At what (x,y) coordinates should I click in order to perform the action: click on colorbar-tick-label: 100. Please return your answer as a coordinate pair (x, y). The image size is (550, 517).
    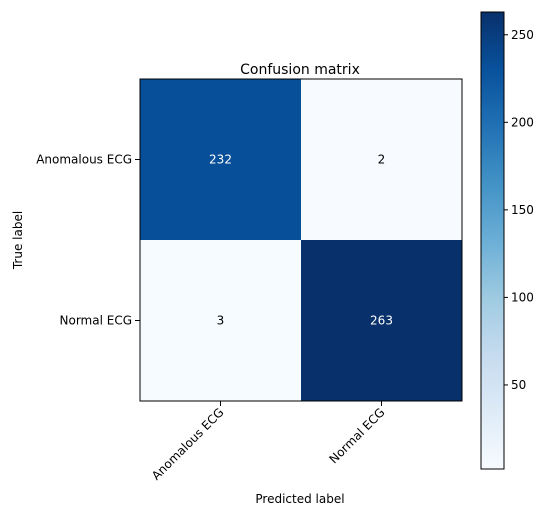
    Looking at the image, I should click on (522, 297).